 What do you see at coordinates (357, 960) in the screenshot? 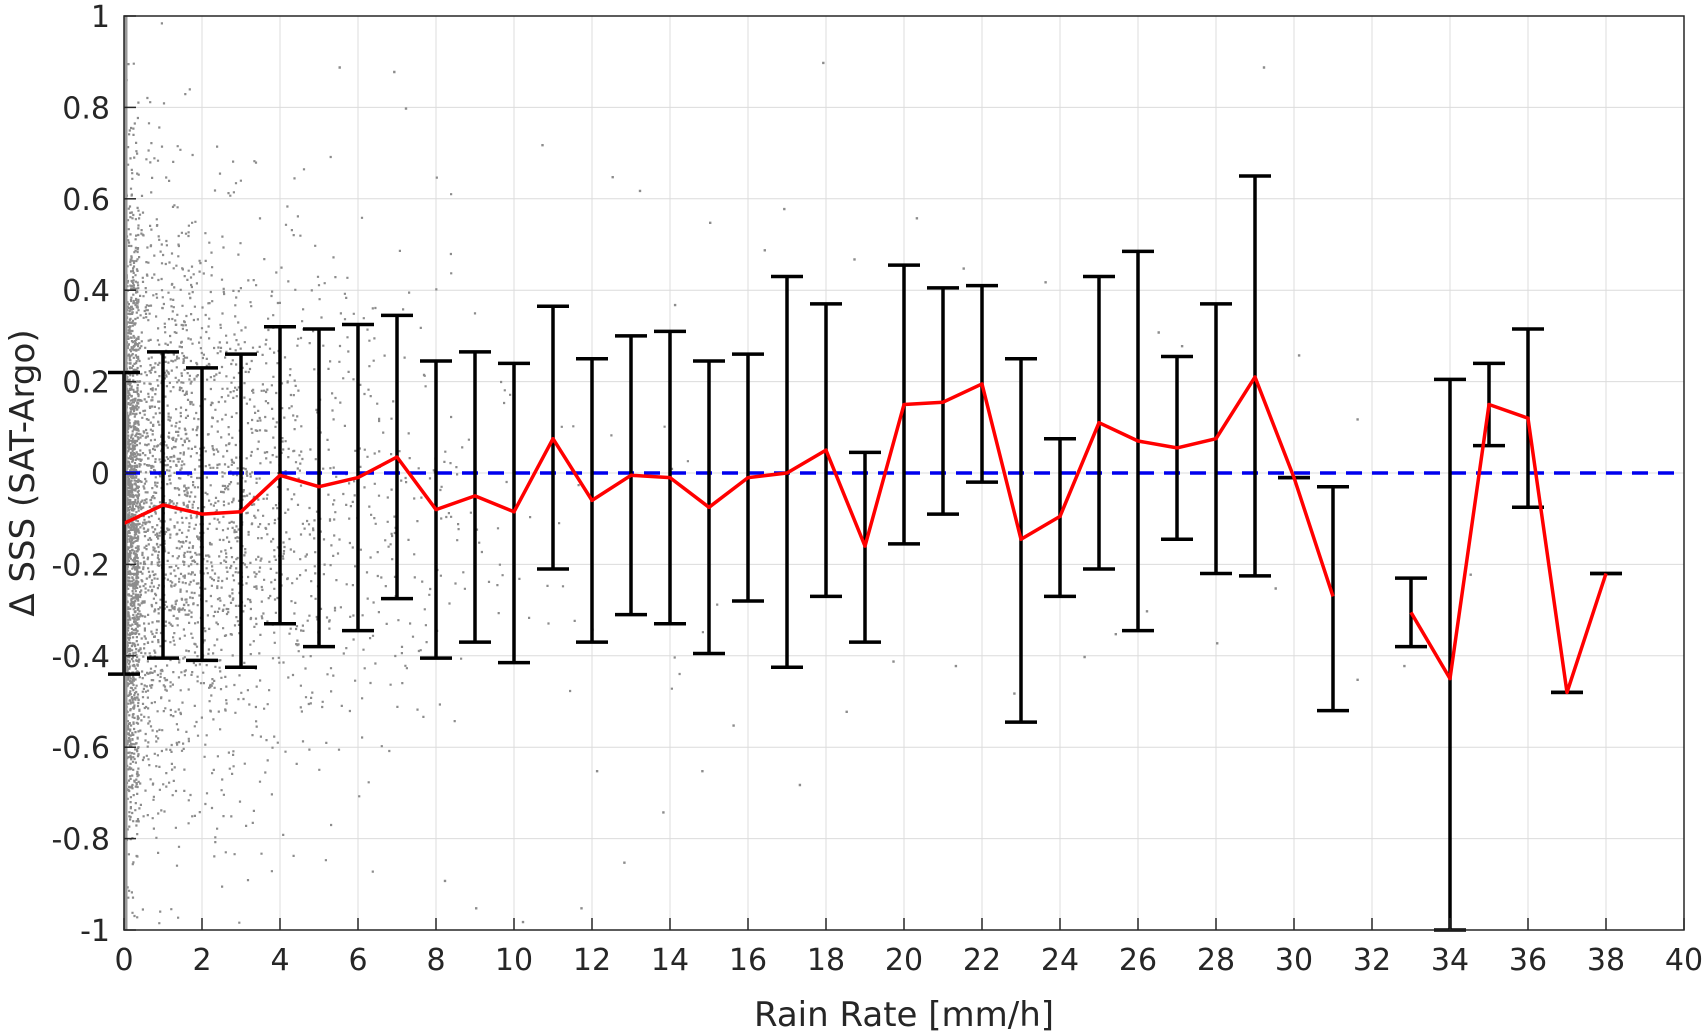
I see `x-tick-label: 6` at bounding box center [357, 960].